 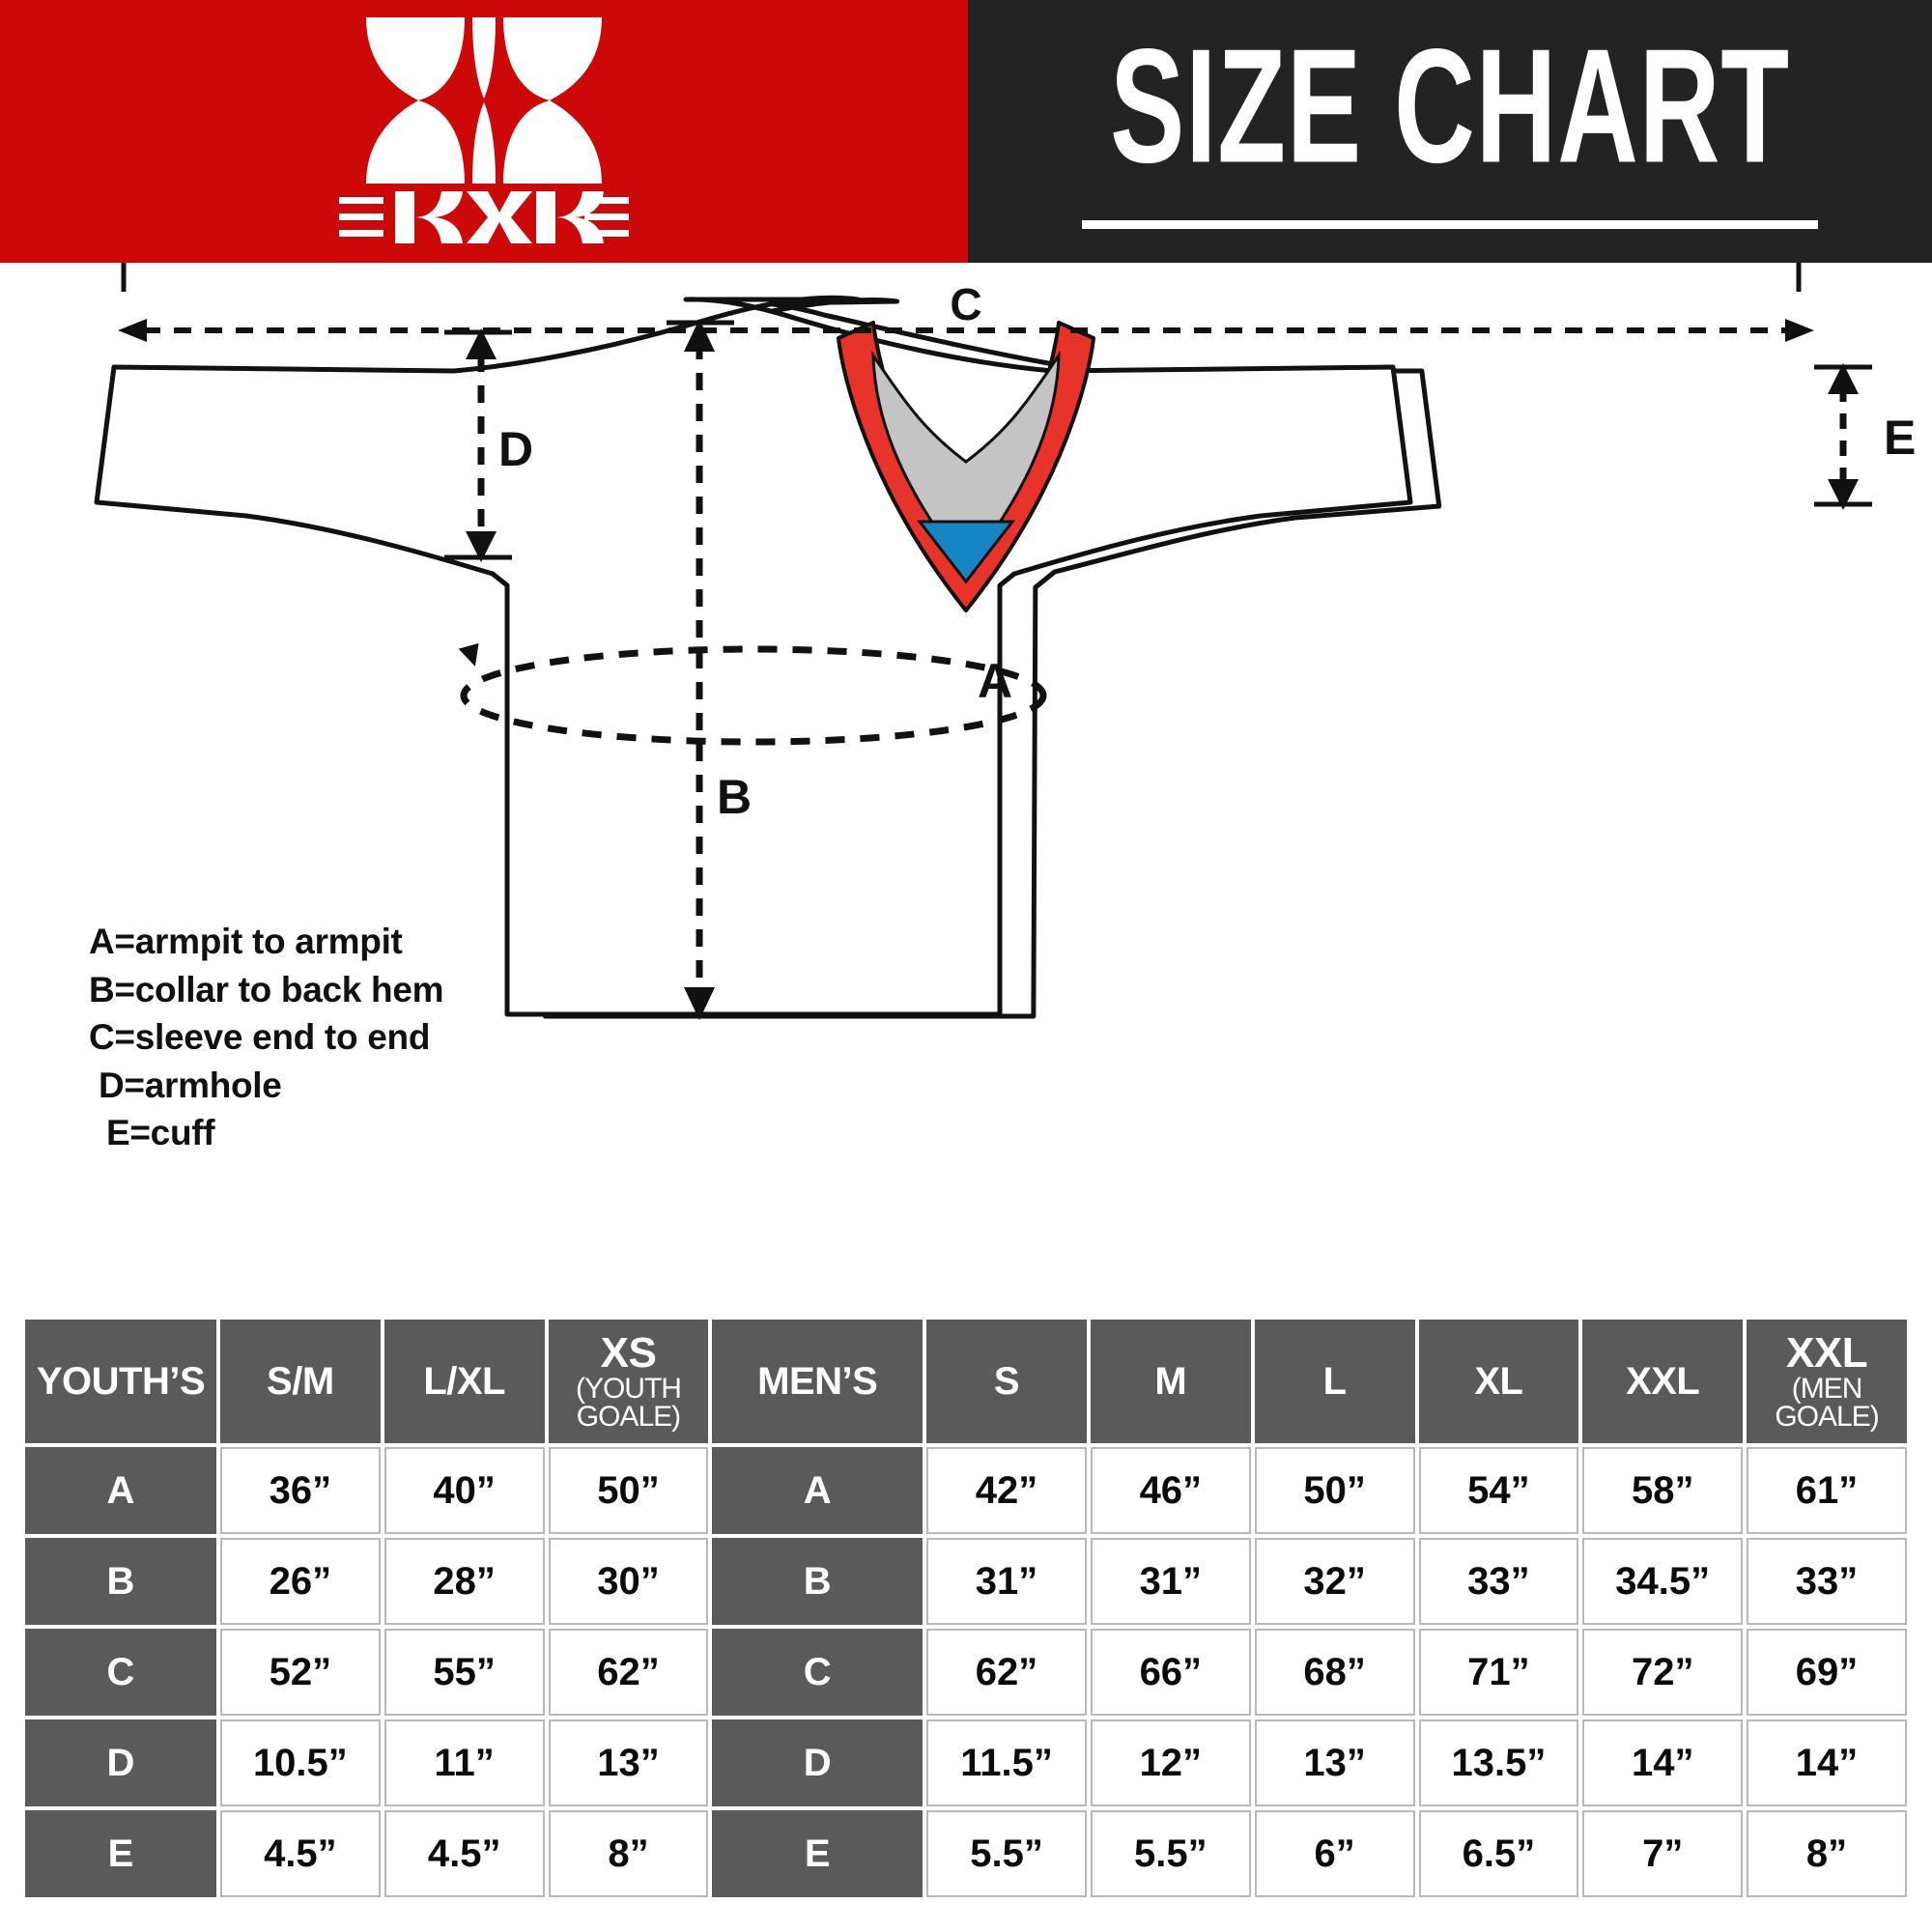 What do you see at coordinates (1334, 1581) in the screenshot?
I see `cell-mens-b-2: 32”` at bounding box center [1334, 1581].